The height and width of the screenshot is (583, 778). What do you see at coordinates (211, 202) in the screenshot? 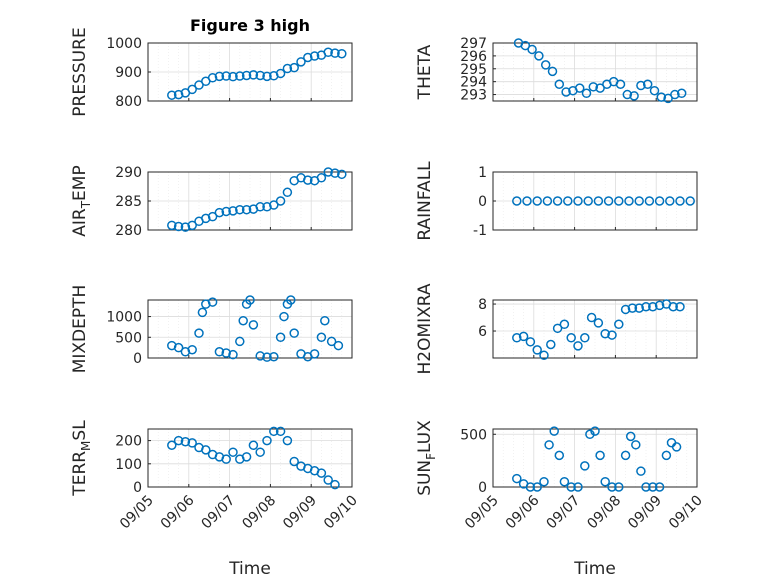
I see `subplot-3: 280 285 290 AIRTEMP` at bounding box center [211, 202].